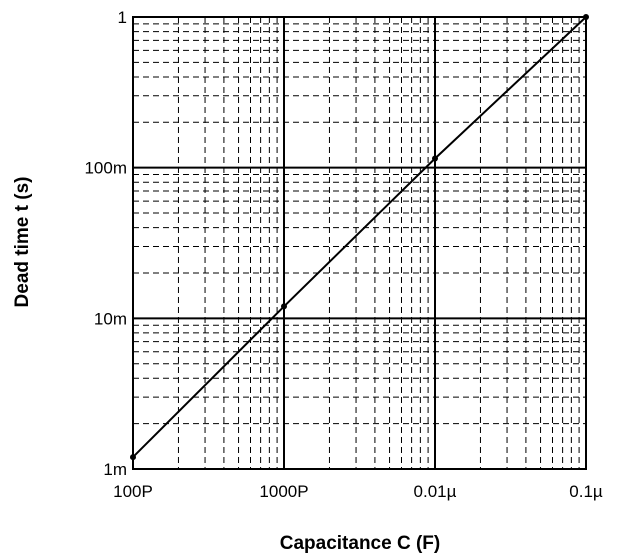 The height and width of the screenshot is (558, 618). What do you see at coordinates (283, 491) in the screenshot?
I see `x-tick-label: 1000P` at bounding box center [283, 491].